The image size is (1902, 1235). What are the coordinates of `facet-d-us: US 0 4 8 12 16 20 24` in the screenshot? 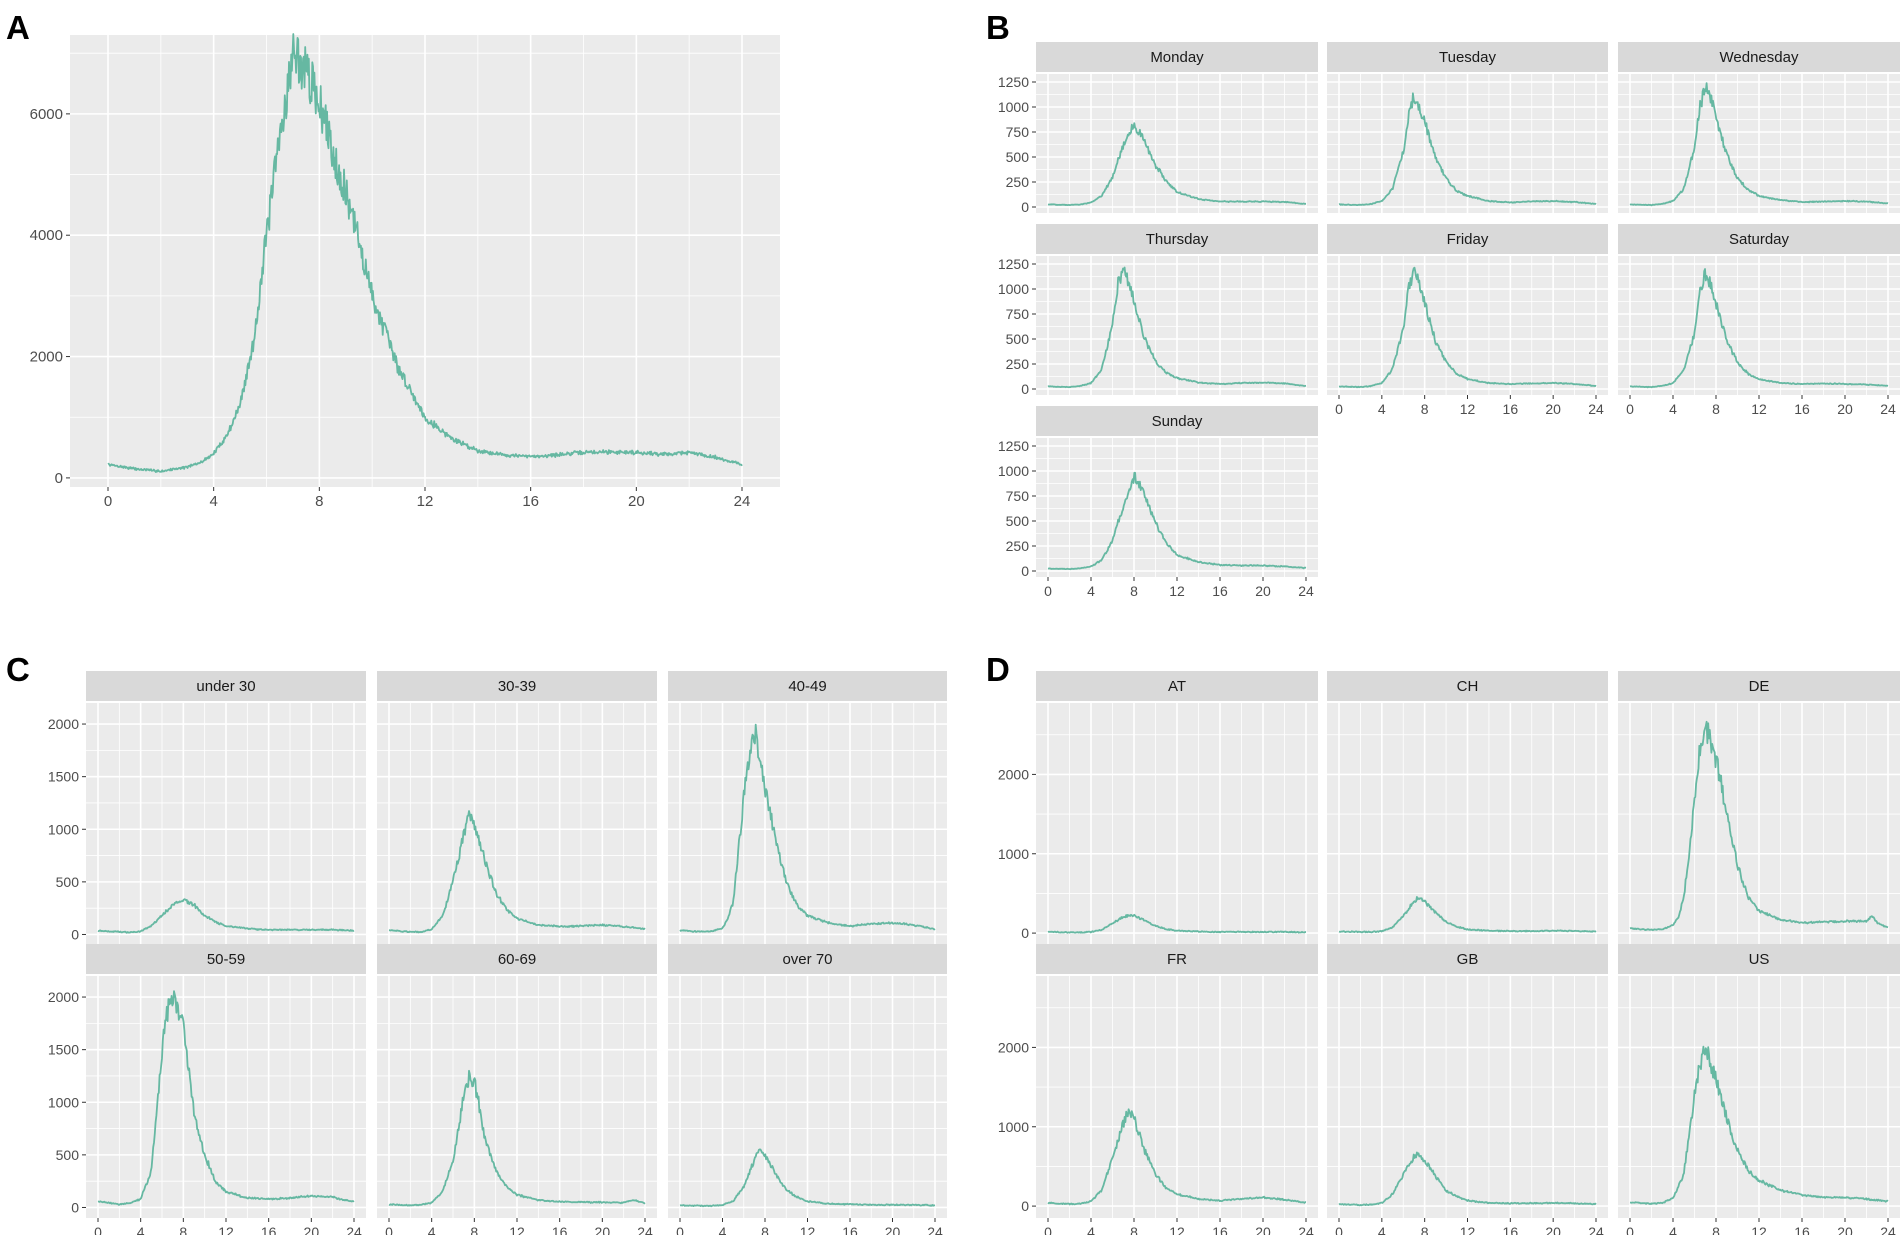 It's located at (1759, 1089).